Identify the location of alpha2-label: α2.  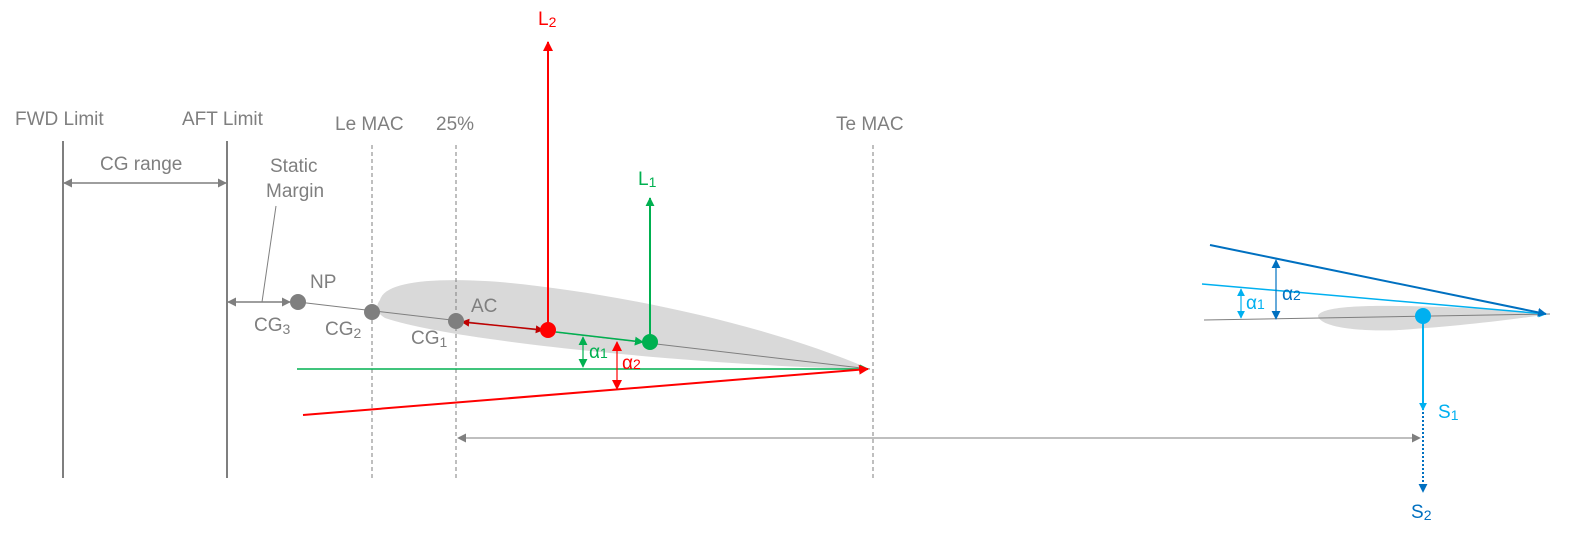
(631, 363).